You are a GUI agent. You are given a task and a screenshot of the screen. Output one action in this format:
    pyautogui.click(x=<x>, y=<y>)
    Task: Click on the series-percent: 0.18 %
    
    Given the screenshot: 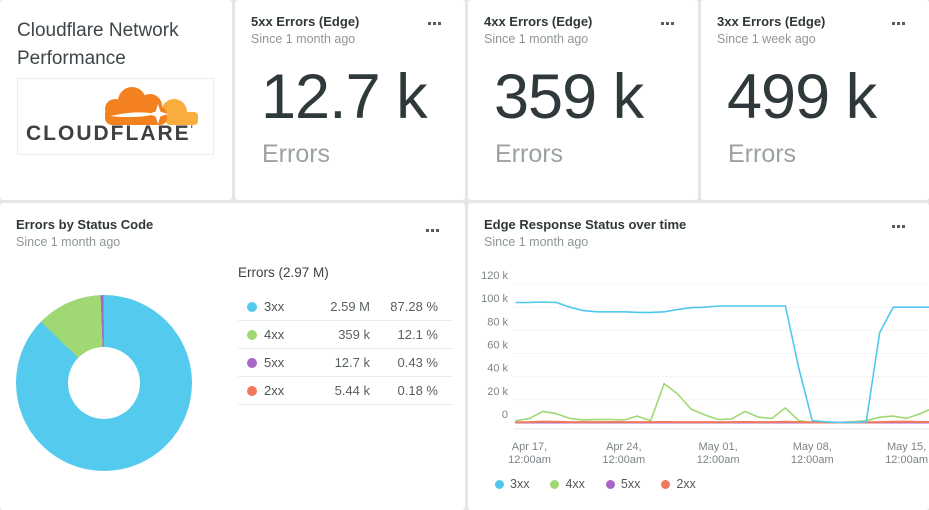 What is the action you would take?
    pyautogui.click(x=417, y=390)
    